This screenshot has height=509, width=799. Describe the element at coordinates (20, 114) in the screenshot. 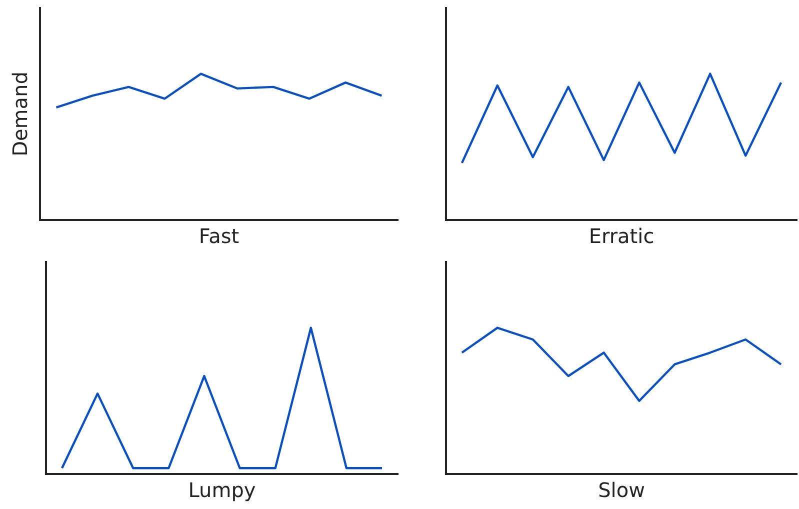

I see `y-axis-title: Demand` at that location.